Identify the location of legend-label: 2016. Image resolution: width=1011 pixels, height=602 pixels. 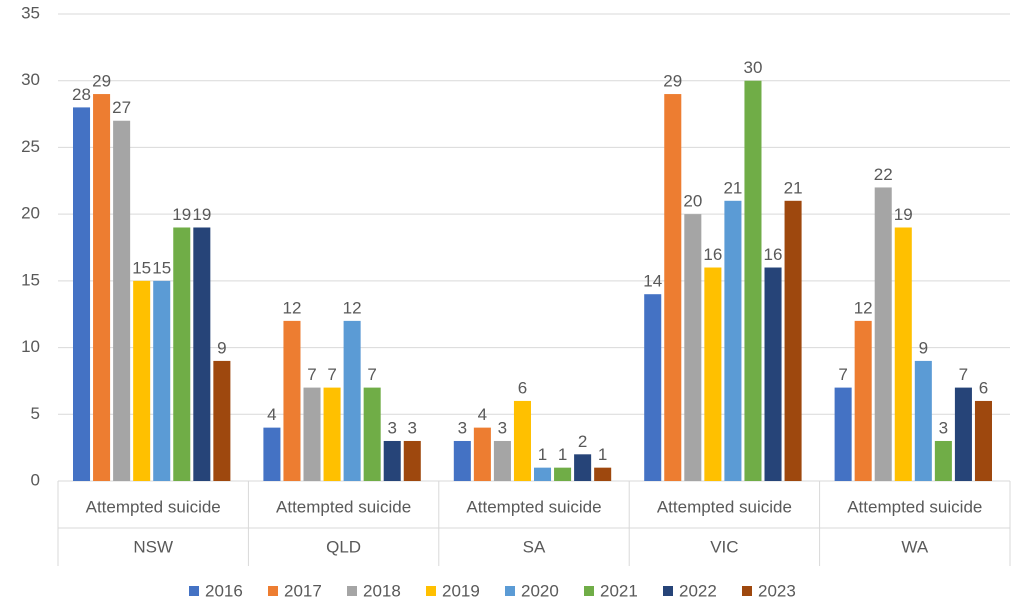
(224, 590).